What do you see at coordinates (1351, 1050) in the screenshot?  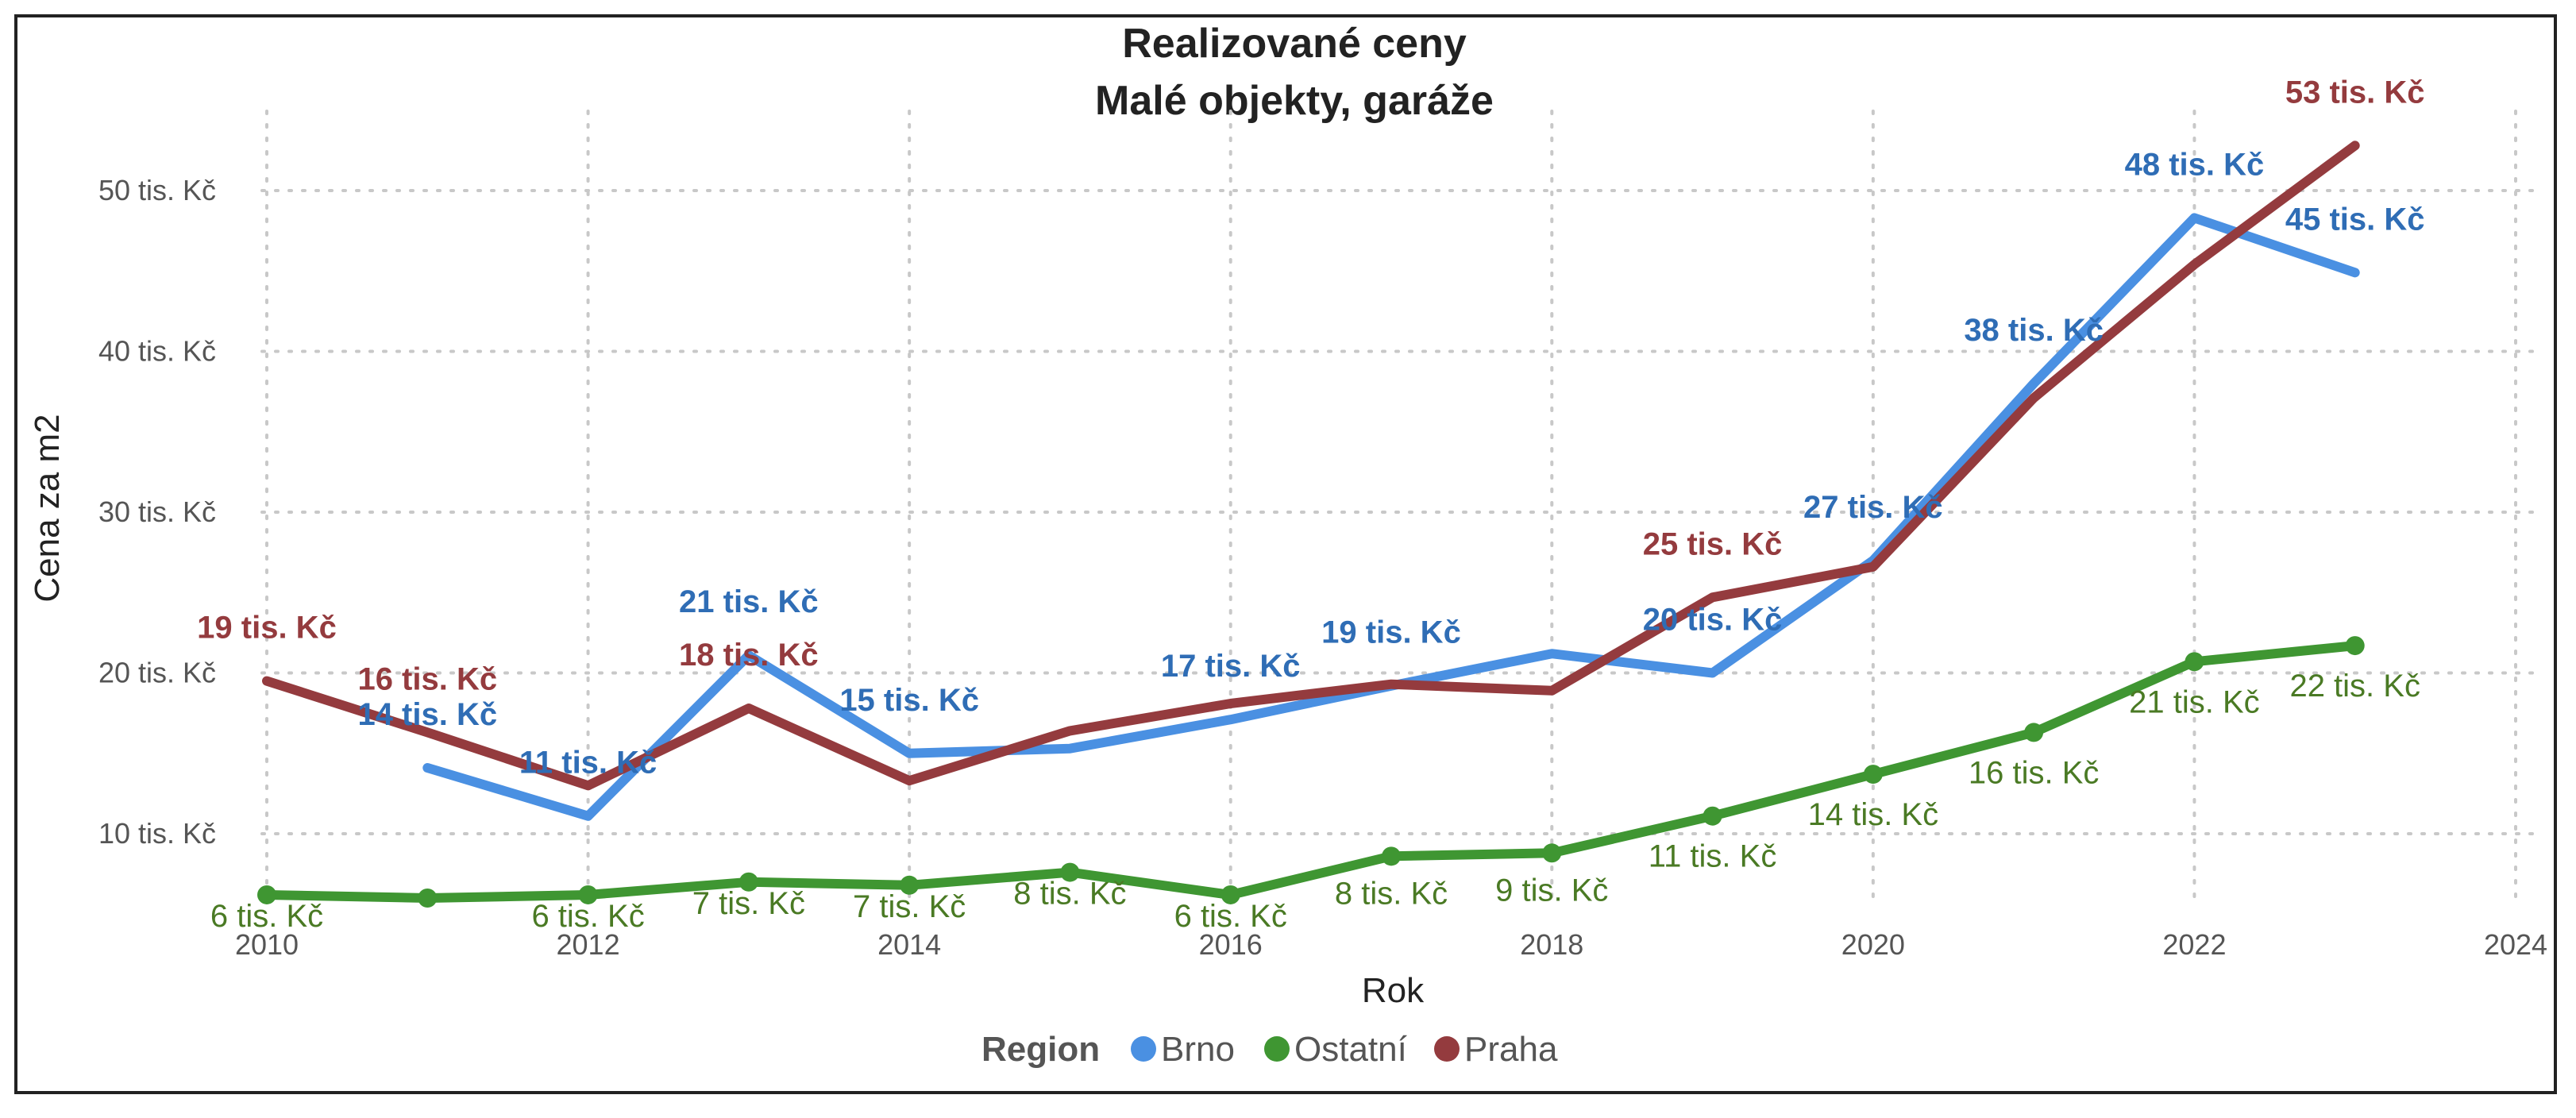 I see `legend-label: Ostatní` at bounding box center [1351, 1050].